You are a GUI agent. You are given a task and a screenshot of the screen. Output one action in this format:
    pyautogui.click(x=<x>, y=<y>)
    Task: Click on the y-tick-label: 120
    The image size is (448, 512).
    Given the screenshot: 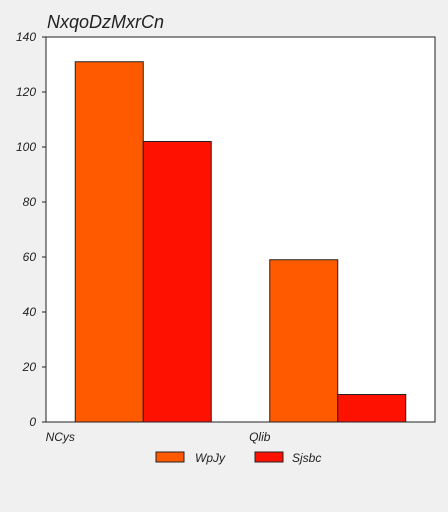 What is the action you would take?
    pyautogui.click(x=26, y=92)
    